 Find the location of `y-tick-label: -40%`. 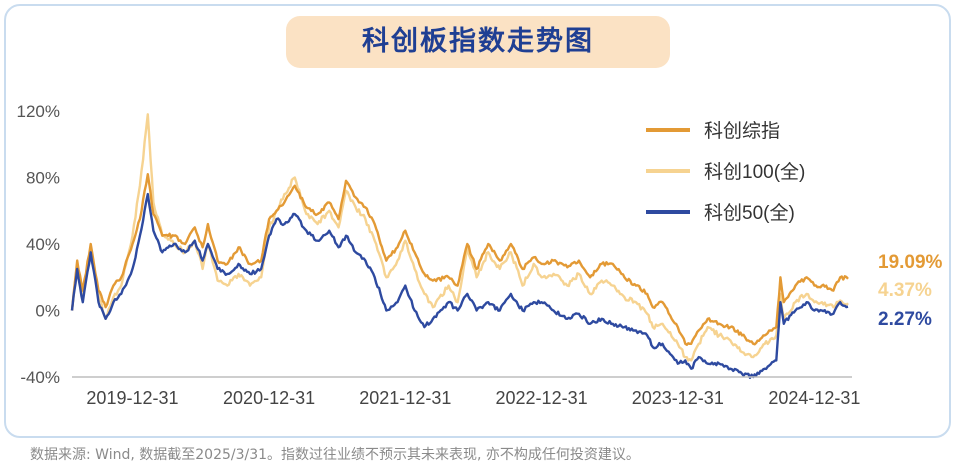

y-tick-label: -40% is located at coordinates (40, 377).